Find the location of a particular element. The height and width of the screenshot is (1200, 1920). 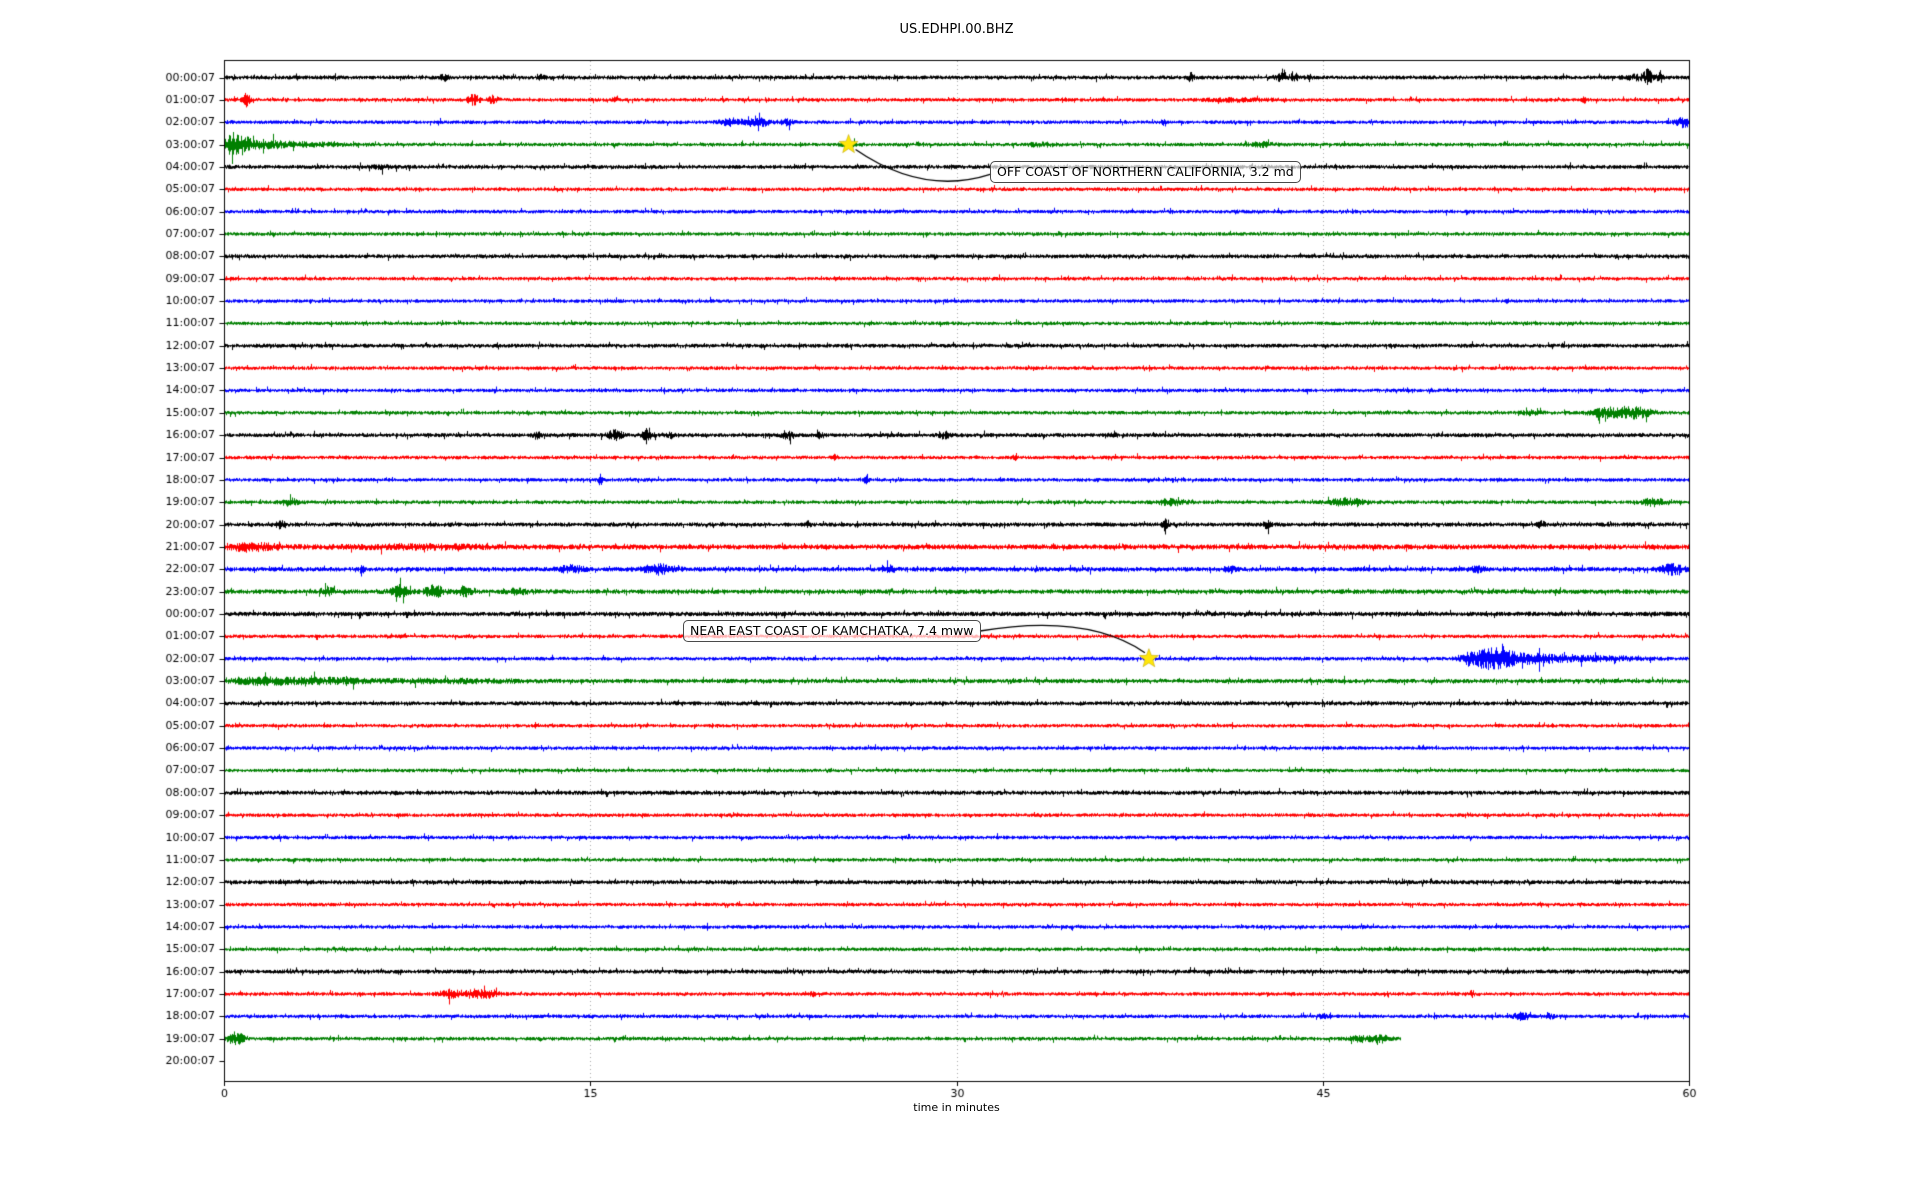

chart-title: US.EDHPI.00.BHZ is located at coordinates (956, 29).